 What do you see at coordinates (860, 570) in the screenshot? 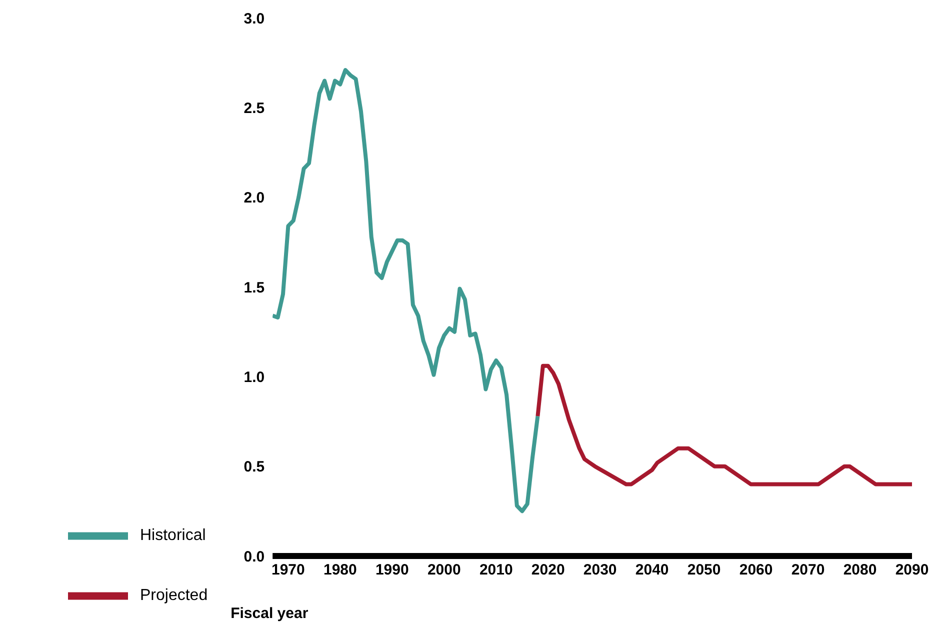
I see `x-tick-label: 2080` at bounding box center [860, 570].